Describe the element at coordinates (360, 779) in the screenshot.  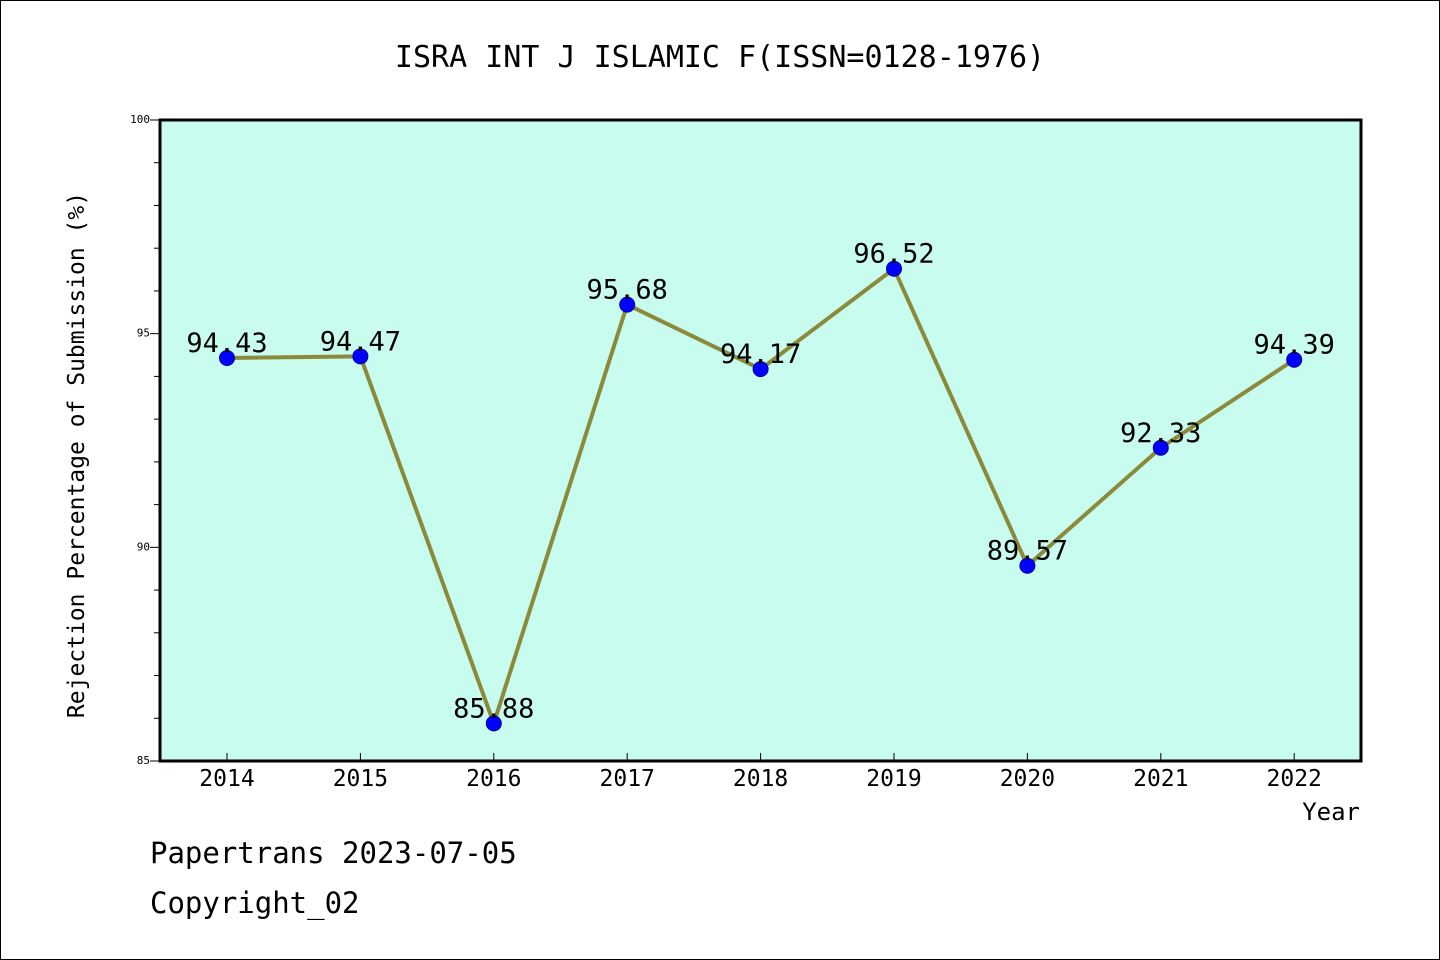
I see `x-tick-label: 2015` at that location.